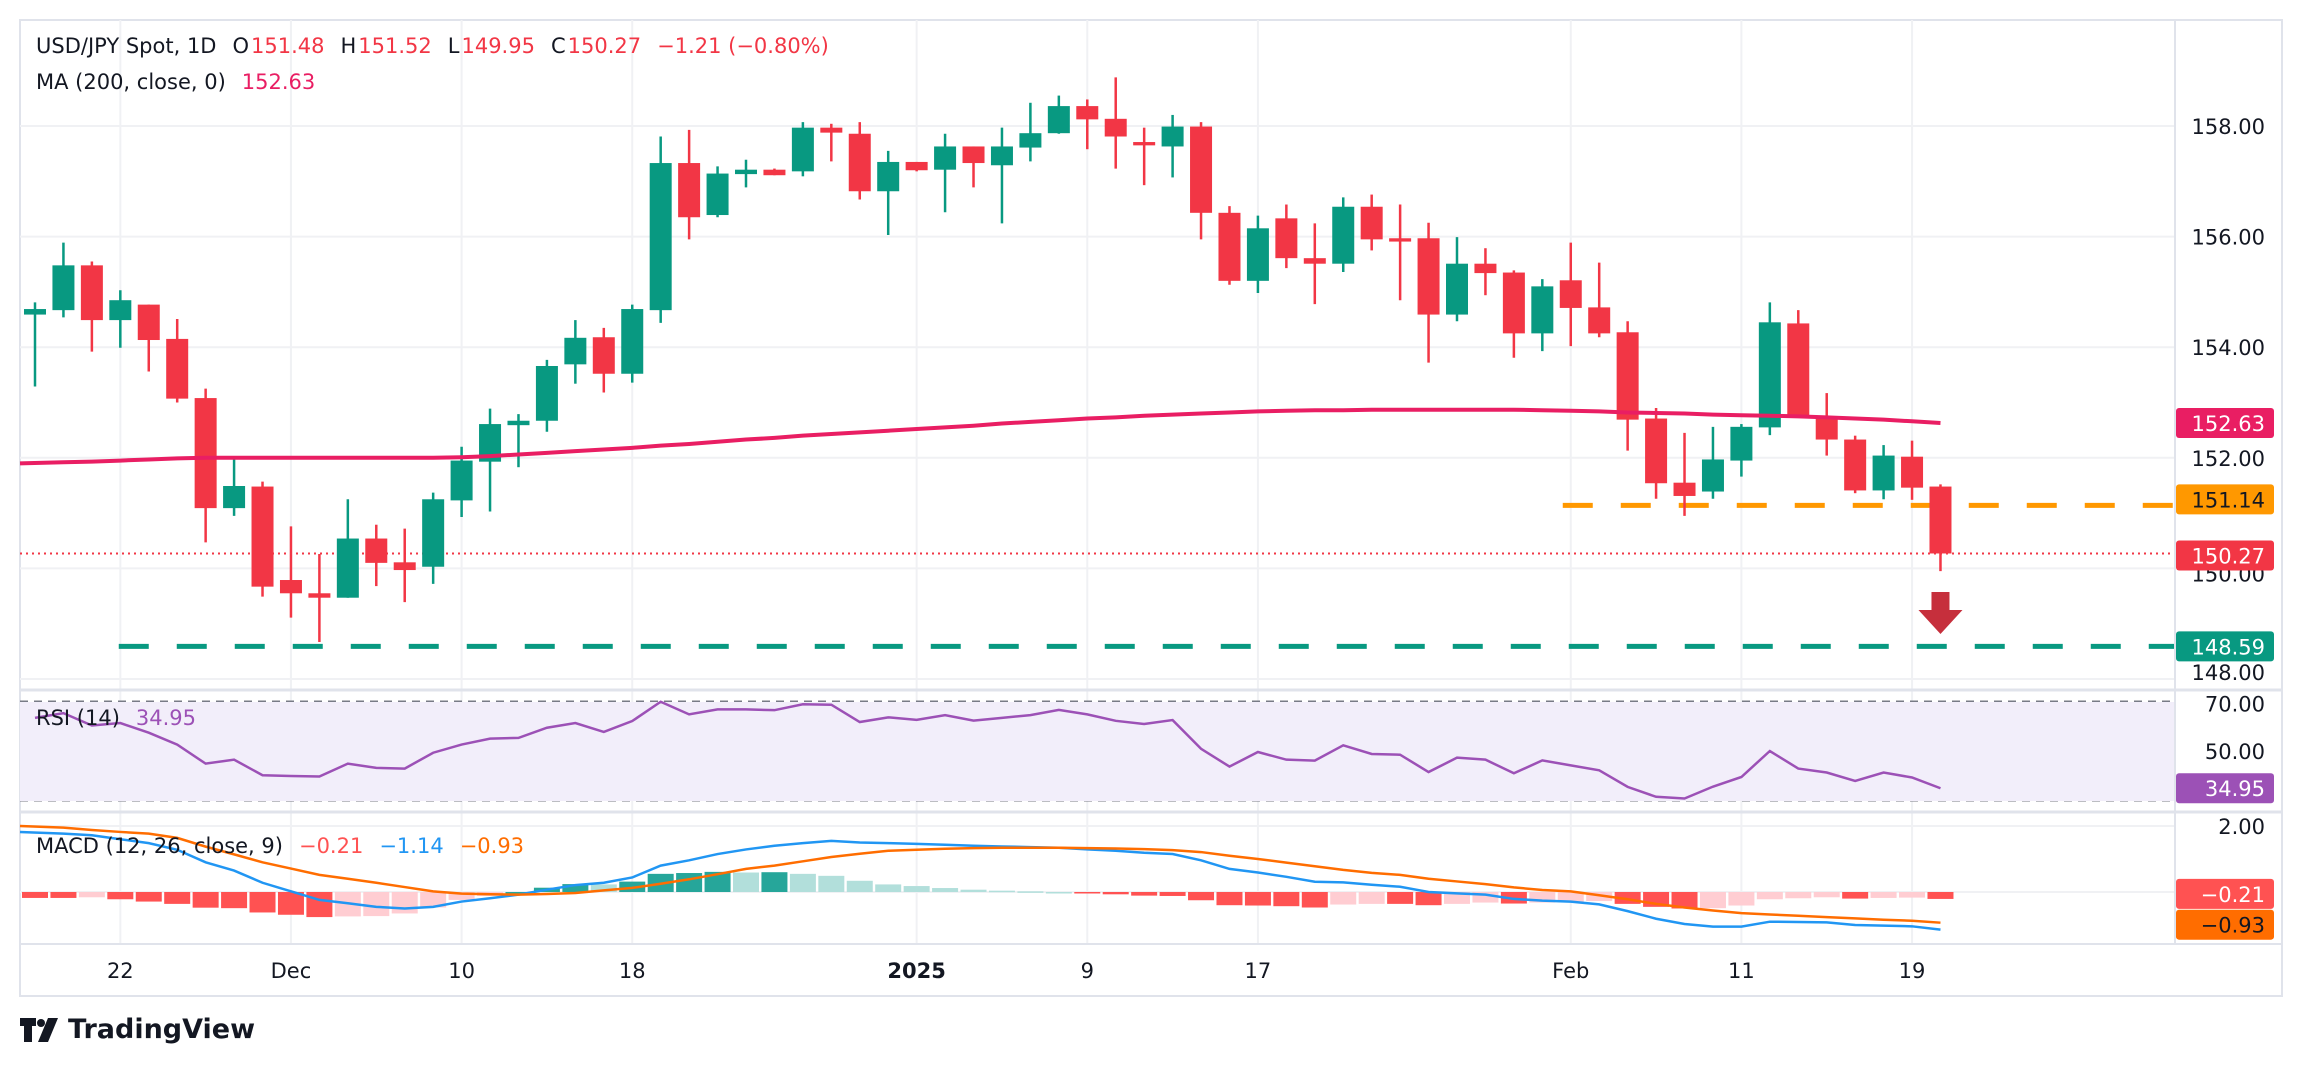 The image size is (2304, 1066). Describe the element at coordinates (395, 46) in the screenshot. I see `high-value: 151.52` at that location.